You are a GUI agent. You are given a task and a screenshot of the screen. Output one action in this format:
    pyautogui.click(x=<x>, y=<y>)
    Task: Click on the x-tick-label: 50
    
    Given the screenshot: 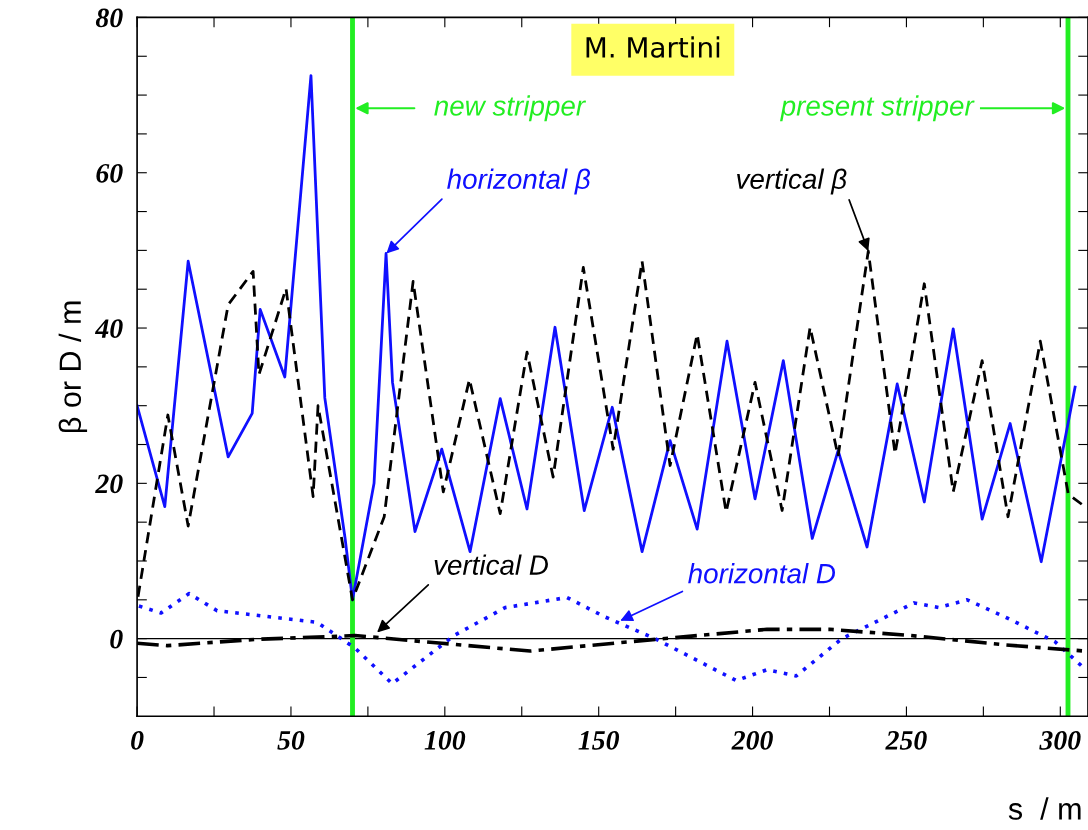 What is the action you would take?
    pyautogui.click(x=291, y=740)
    